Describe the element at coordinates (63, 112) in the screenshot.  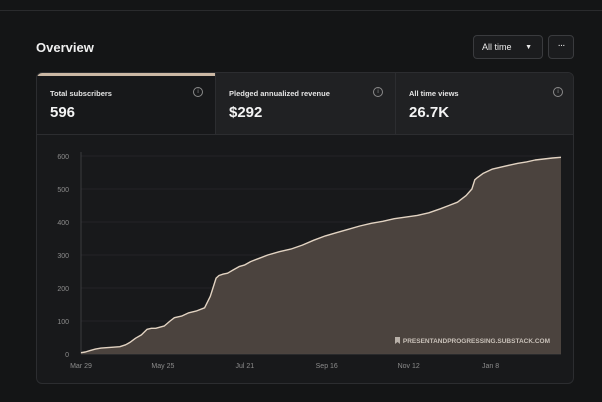
I see `stat-value: 596` at that location.